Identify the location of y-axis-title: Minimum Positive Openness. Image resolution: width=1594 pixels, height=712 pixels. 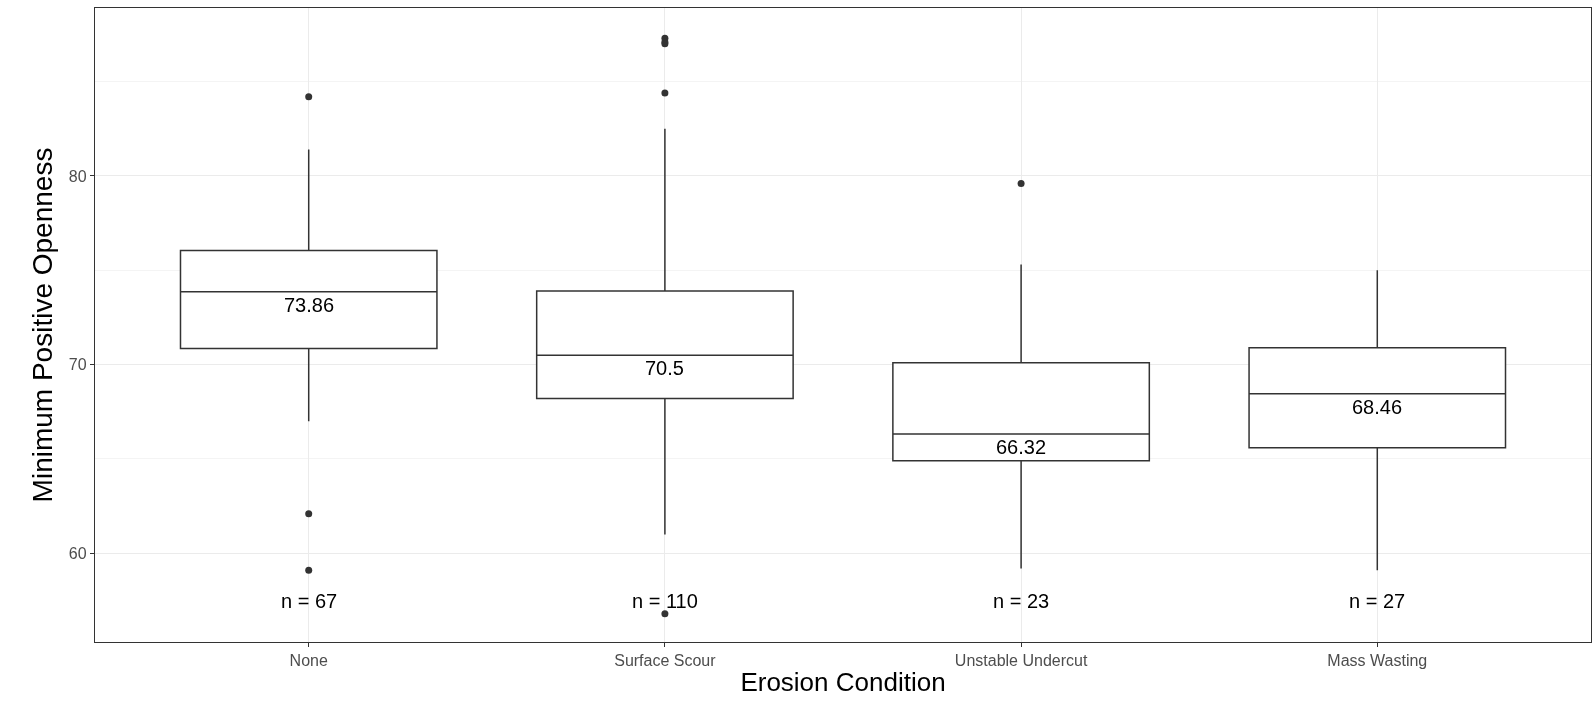
(42, 325).